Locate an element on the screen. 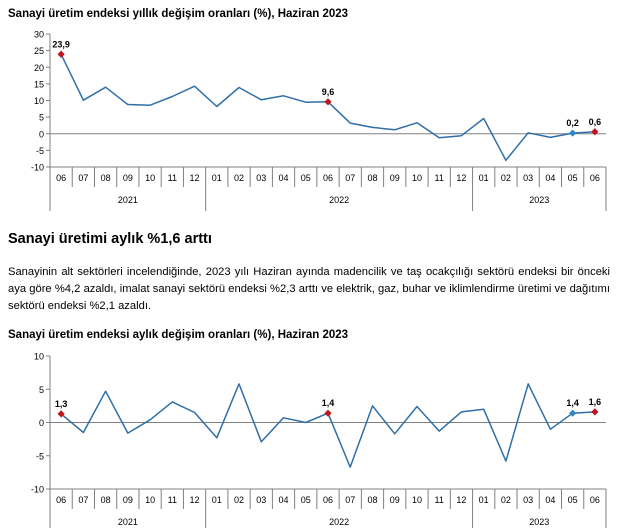 This screenshot has height=528, width=641. yearly-data-label: 0,6 is located at coordinates (595, 122).